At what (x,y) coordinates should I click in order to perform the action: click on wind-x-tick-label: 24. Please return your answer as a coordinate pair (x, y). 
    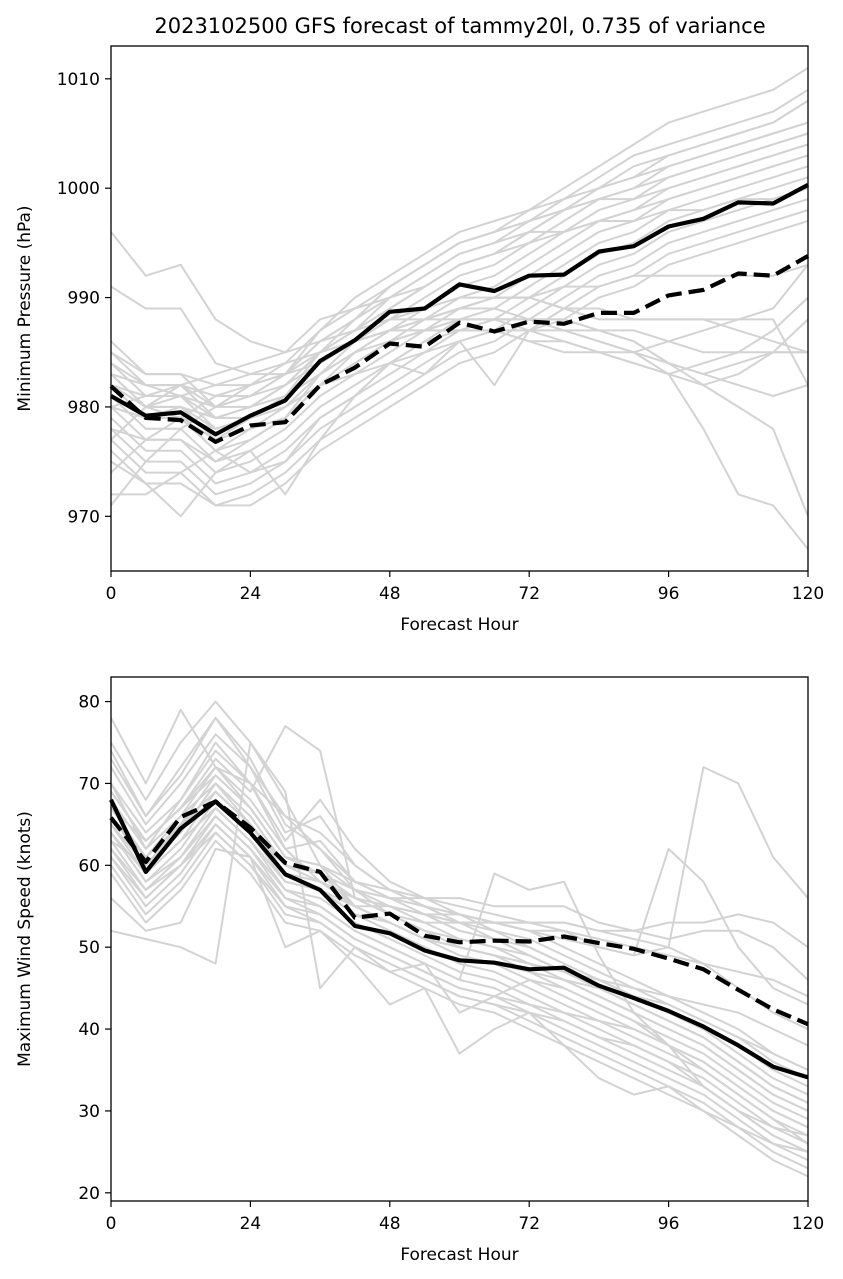
    Looking at the image, I should click on (251, 1224).